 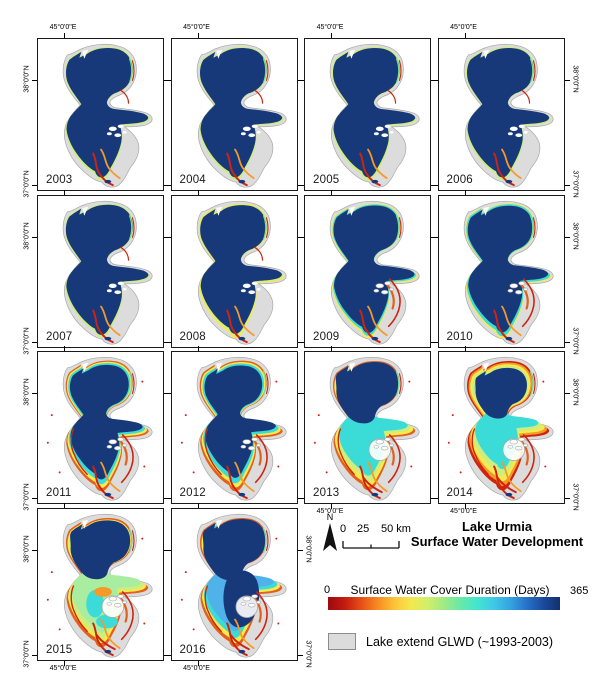 I want to click on map-2014, so click(x=500, y=428).